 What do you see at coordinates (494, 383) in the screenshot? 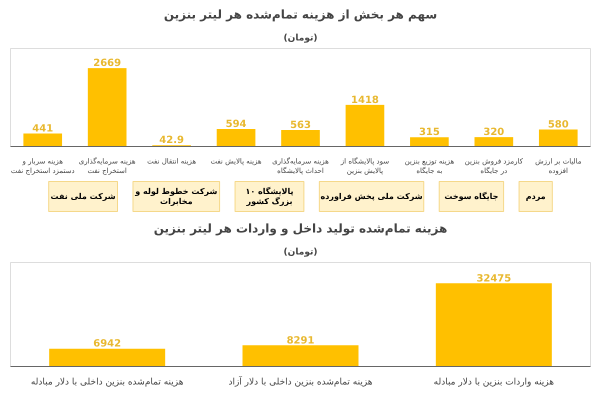
I see `x-tick-label: هزینه واردات بنزین با دلار مبادله` at bounding box center [494, 383].